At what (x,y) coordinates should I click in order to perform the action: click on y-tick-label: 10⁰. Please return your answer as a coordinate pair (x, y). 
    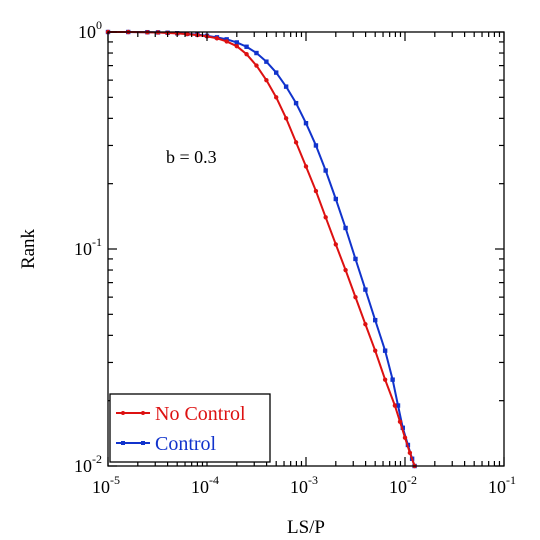
    Looking at the image, I should click on (90, 30).